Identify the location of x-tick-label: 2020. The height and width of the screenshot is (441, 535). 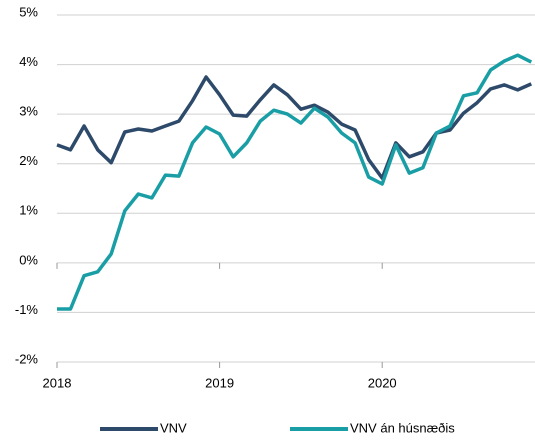
(382, 382).